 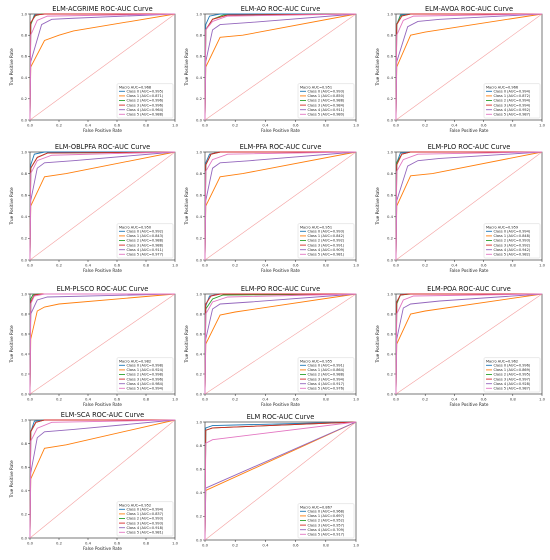 I want to click on y-tick-label: 0.0, so click(x=24, y=537).